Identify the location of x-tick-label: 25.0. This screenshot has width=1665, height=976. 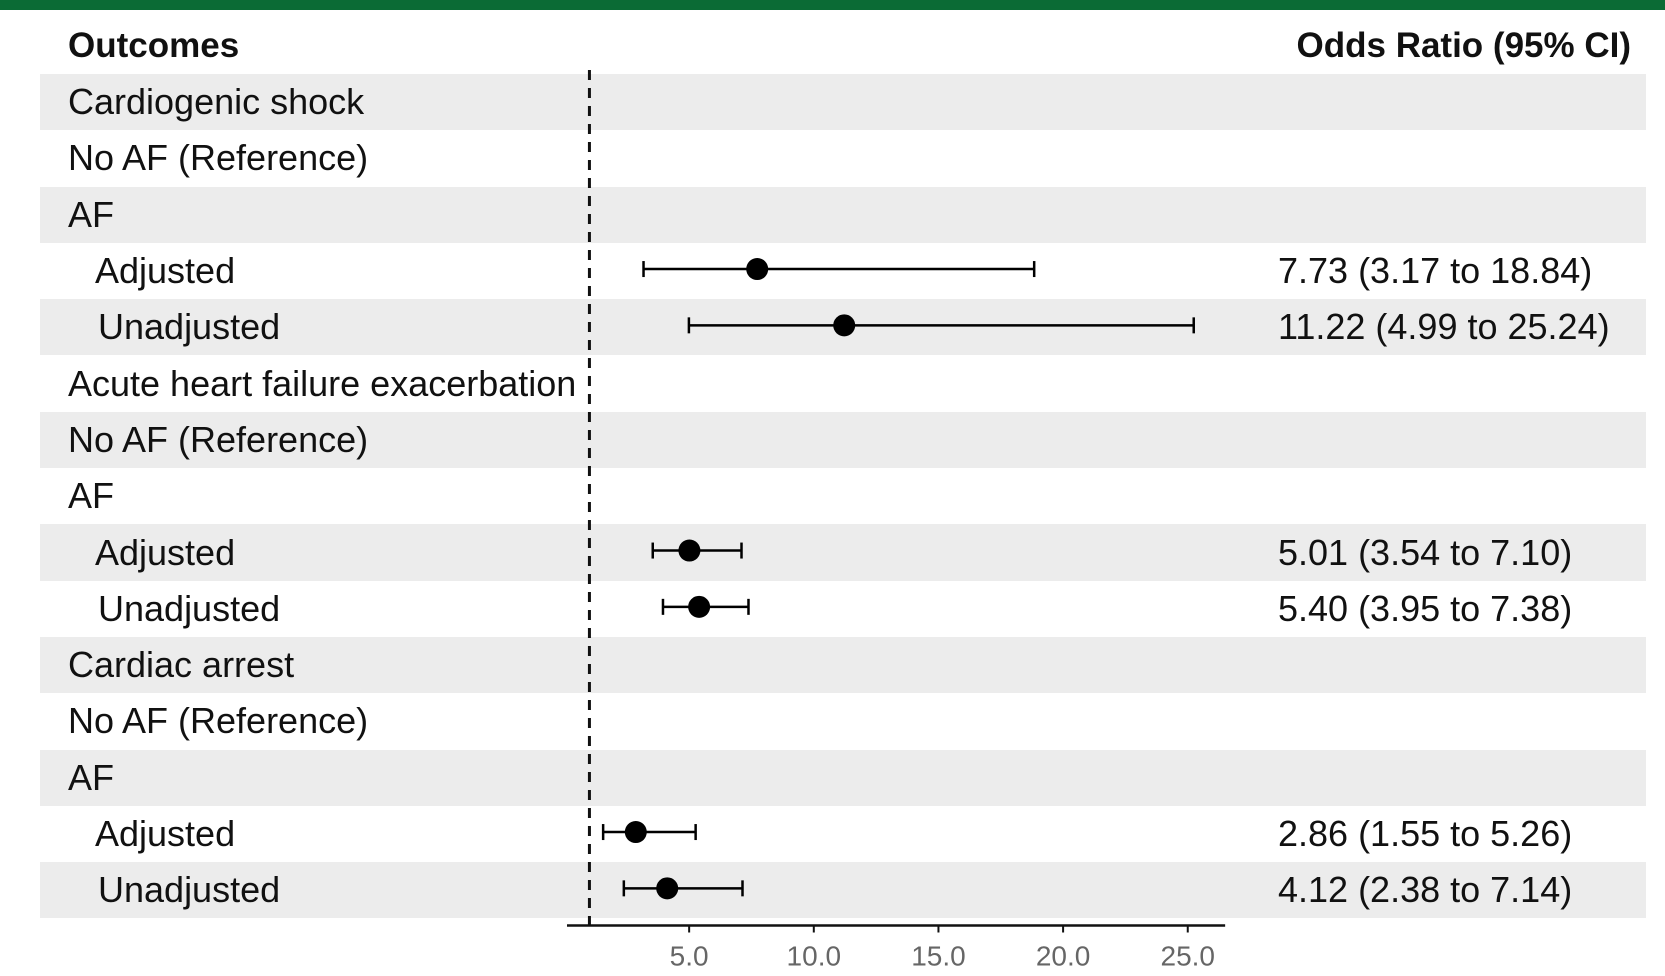
(1188, 956).